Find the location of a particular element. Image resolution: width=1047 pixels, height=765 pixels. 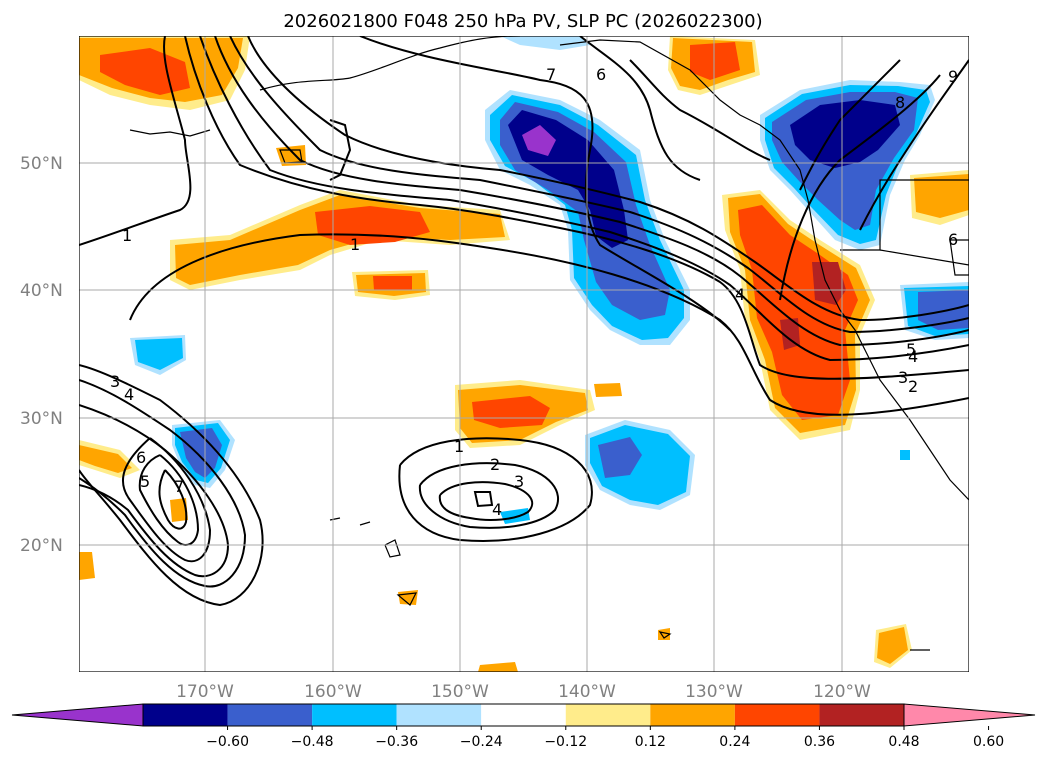

colorbar-tick-label: −0.48 is located at coordinates (312, 742).